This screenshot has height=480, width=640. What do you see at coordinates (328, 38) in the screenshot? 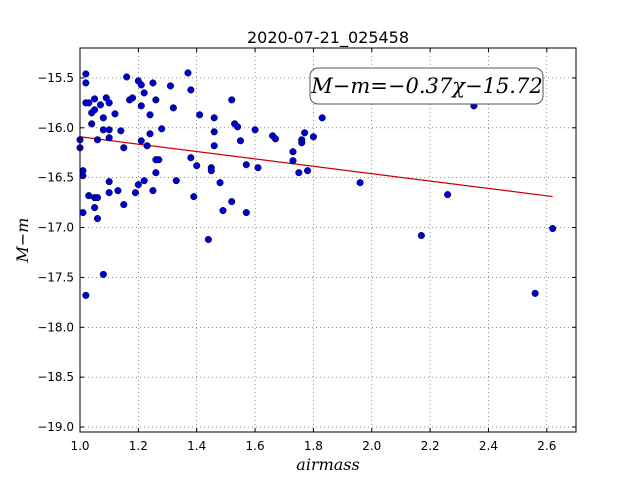
I see `chart-title: 2020-07-21_025458` at bounding box center [328, 38].